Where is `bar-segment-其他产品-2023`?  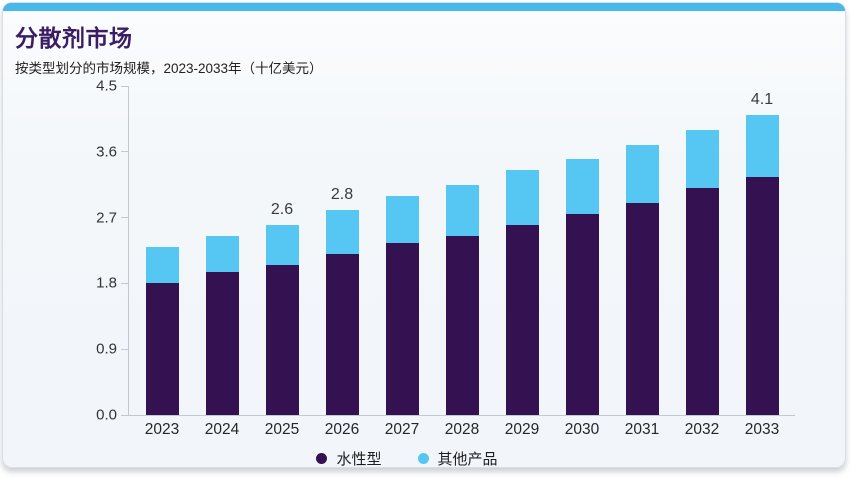
bar-segment-其他产品-2023 is located at coordinates (162, 265).